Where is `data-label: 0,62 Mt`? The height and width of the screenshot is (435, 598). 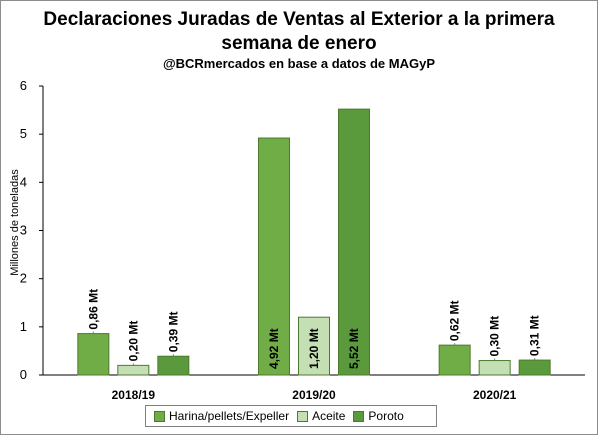
data-label: 0,62 Mt is located at coordinates (455, 320).